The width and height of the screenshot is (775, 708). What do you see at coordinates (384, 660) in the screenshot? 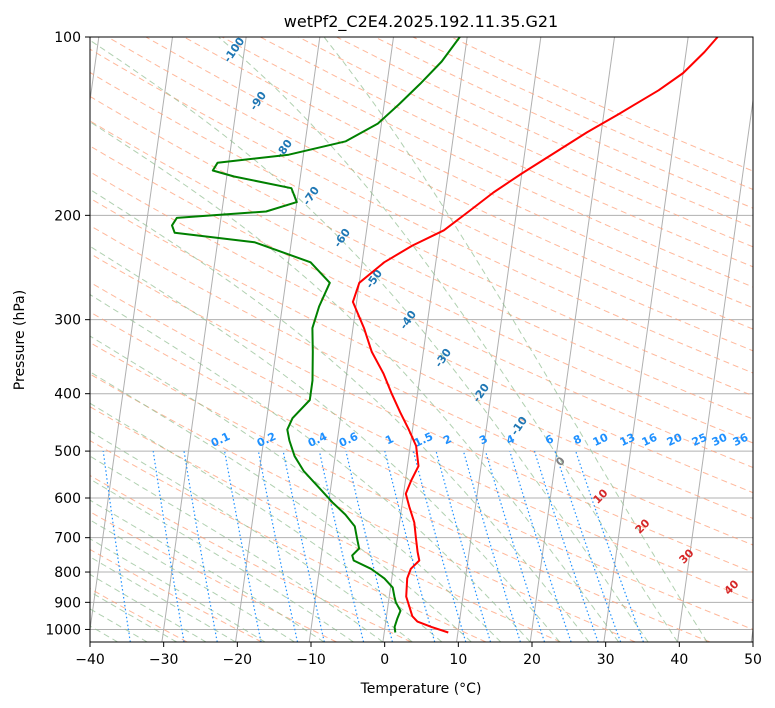
I see `x-tick-label: 0` at bounding box center [384, 660].